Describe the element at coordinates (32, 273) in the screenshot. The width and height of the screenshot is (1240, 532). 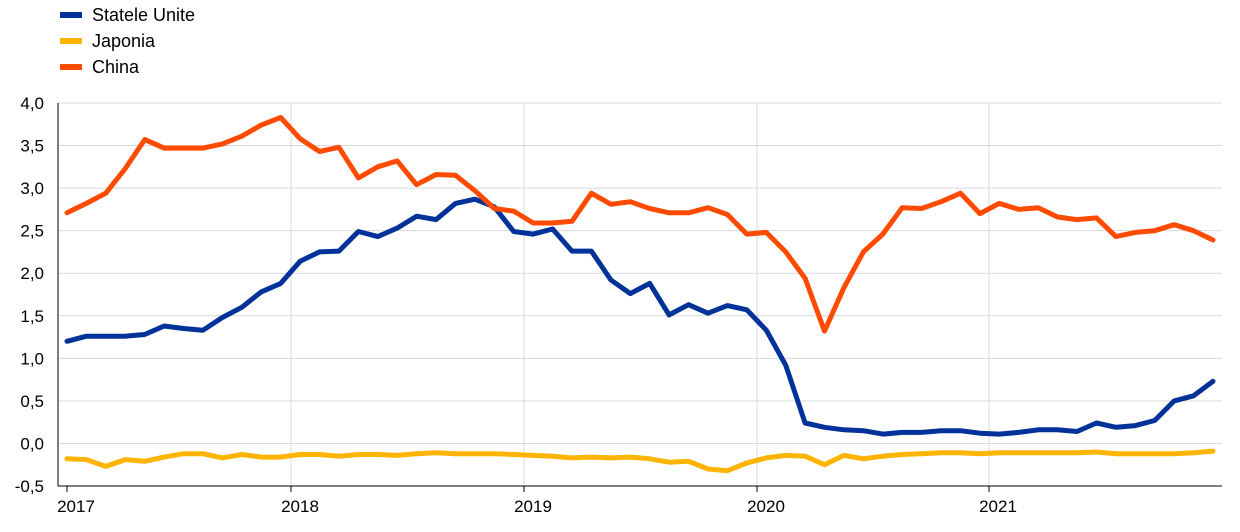
I see `y-tick-label: 2,0` at that location.